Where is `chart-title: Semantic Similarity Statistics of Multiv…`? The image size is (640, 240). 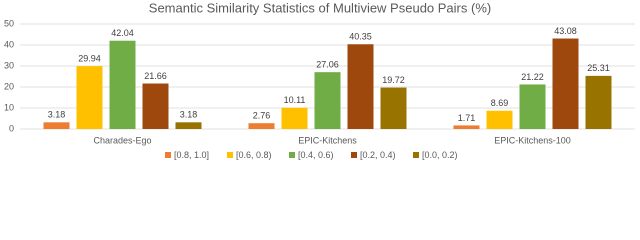
chart-title: Semantic Similarity Statistics of Multiv… is located at coordinates (320, 7).